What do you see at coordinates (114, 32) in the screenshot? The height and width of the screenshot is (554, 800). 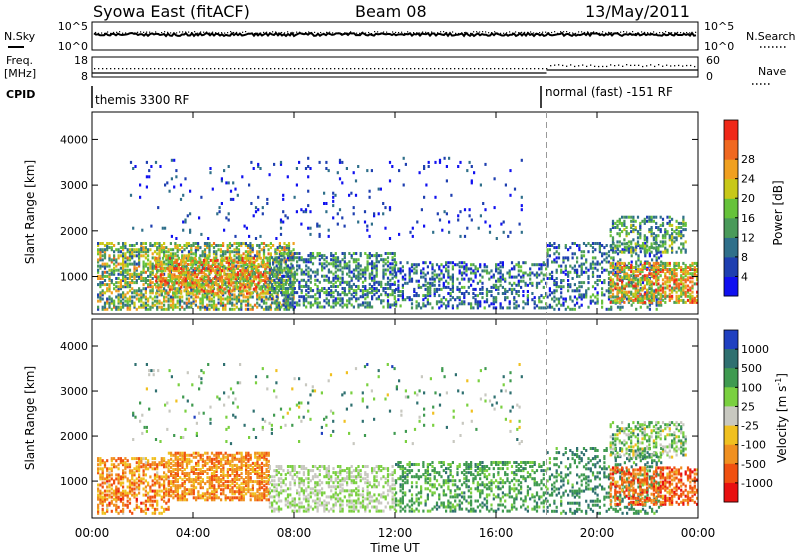 I see `nsearch-dot` at bounding box center [114, 32].